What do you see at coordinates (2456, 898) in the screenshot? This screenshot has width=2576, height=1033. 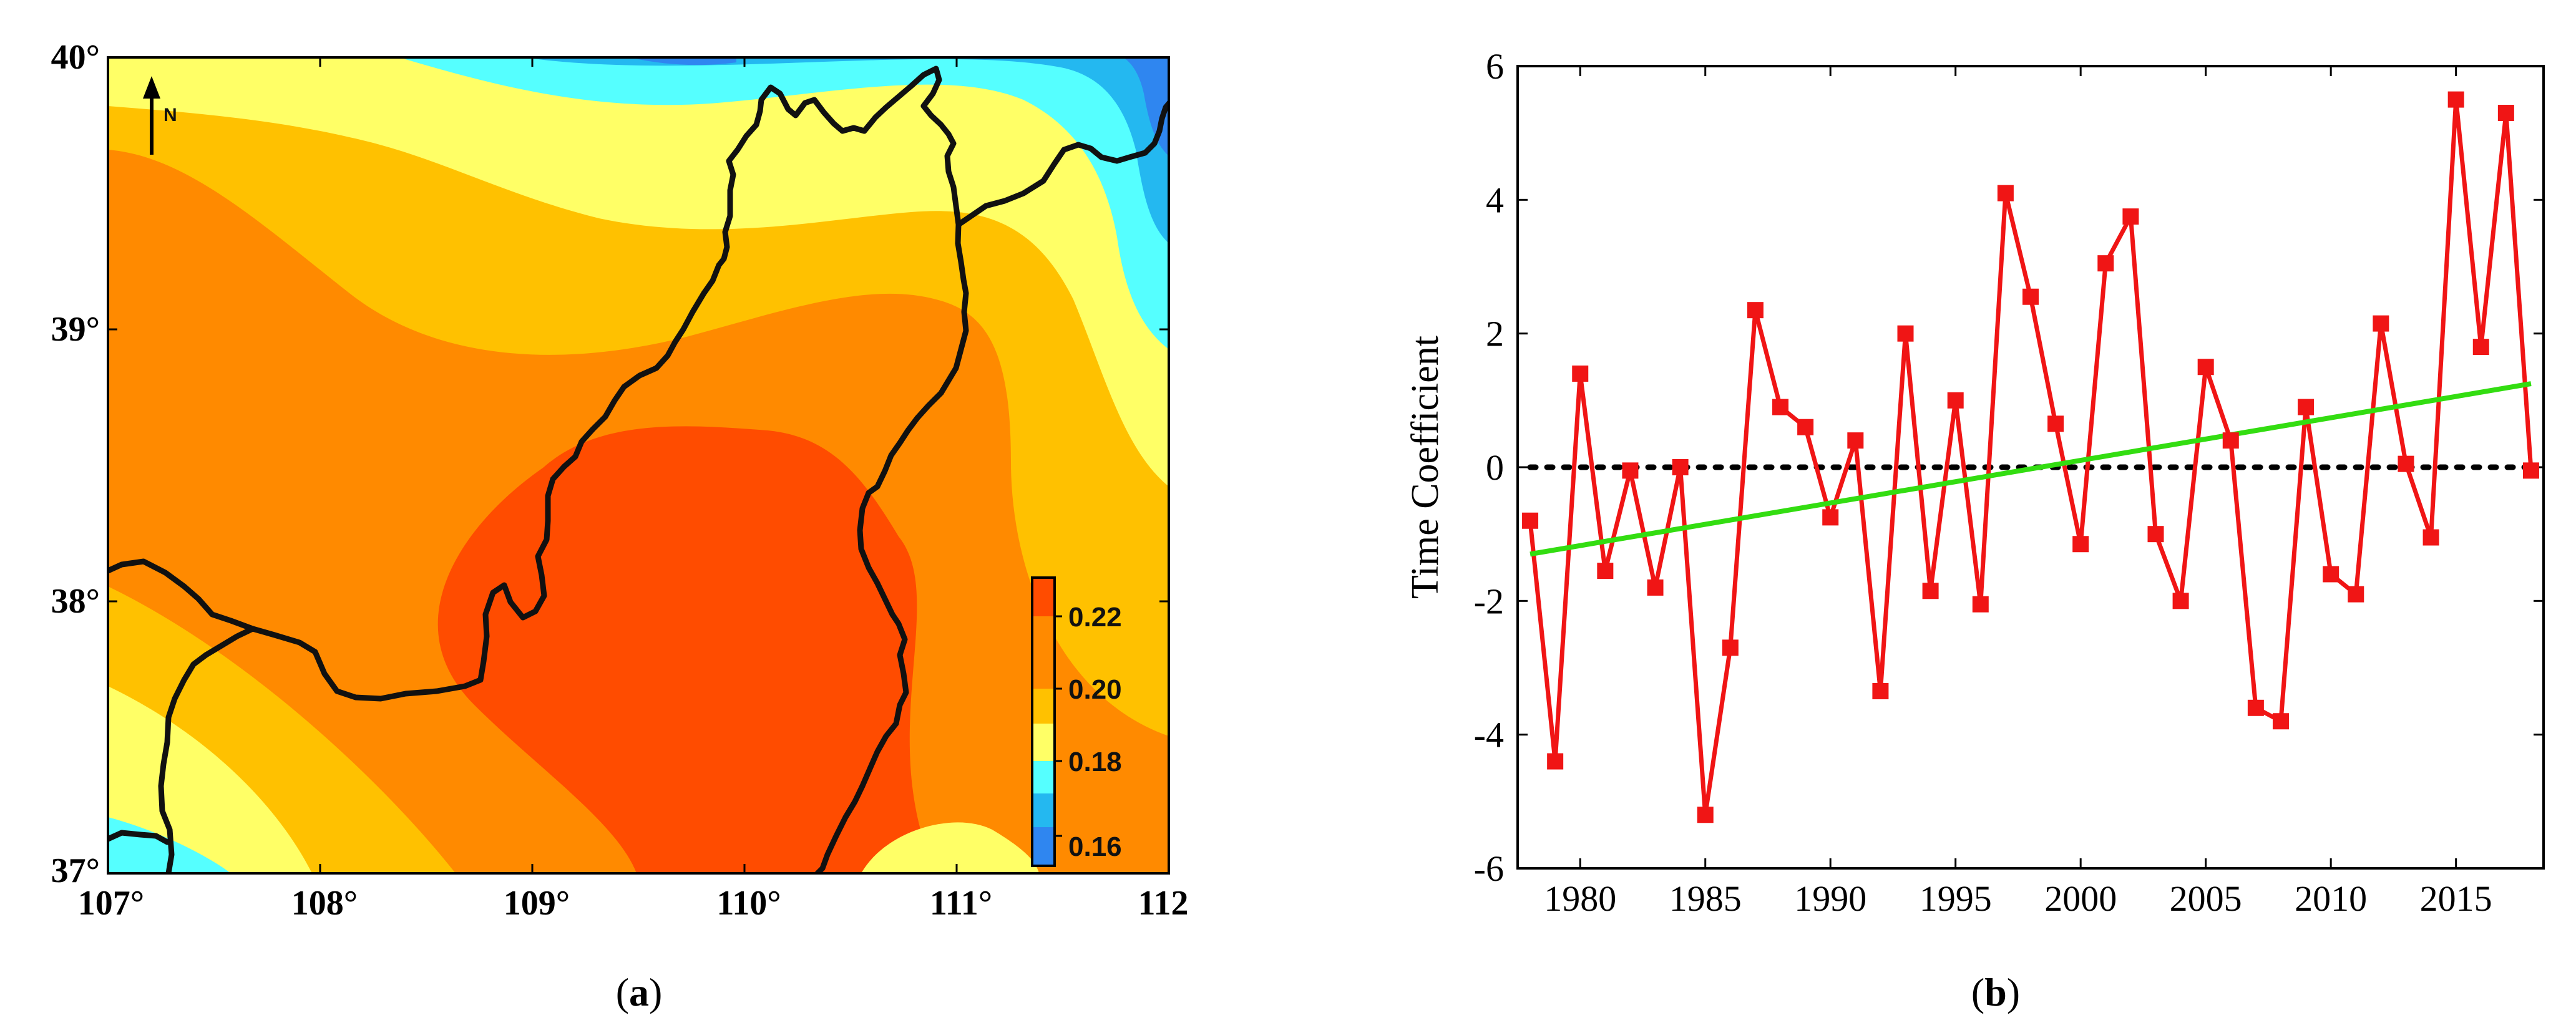 I see `x-tick-label: 2015` at bounding box center [2456, 898].